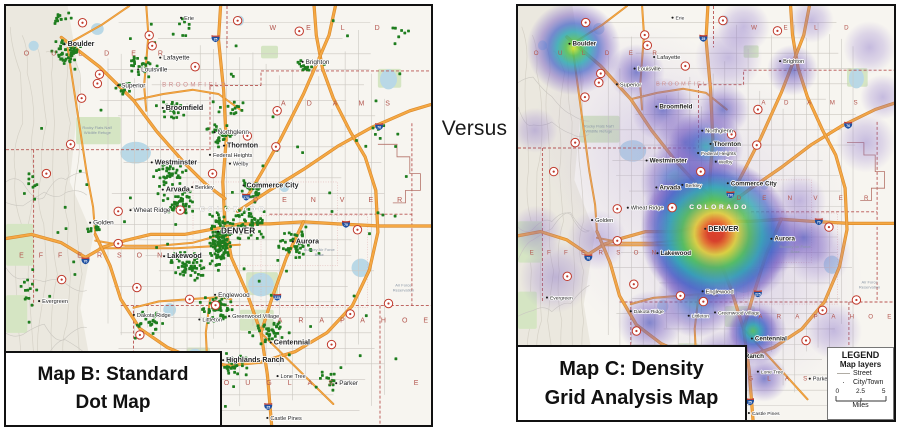  What do you see at coordinates (860, 364) in the screenshot?
I see `legend-subtitle: Map layers` at bounding box center [860, 364].